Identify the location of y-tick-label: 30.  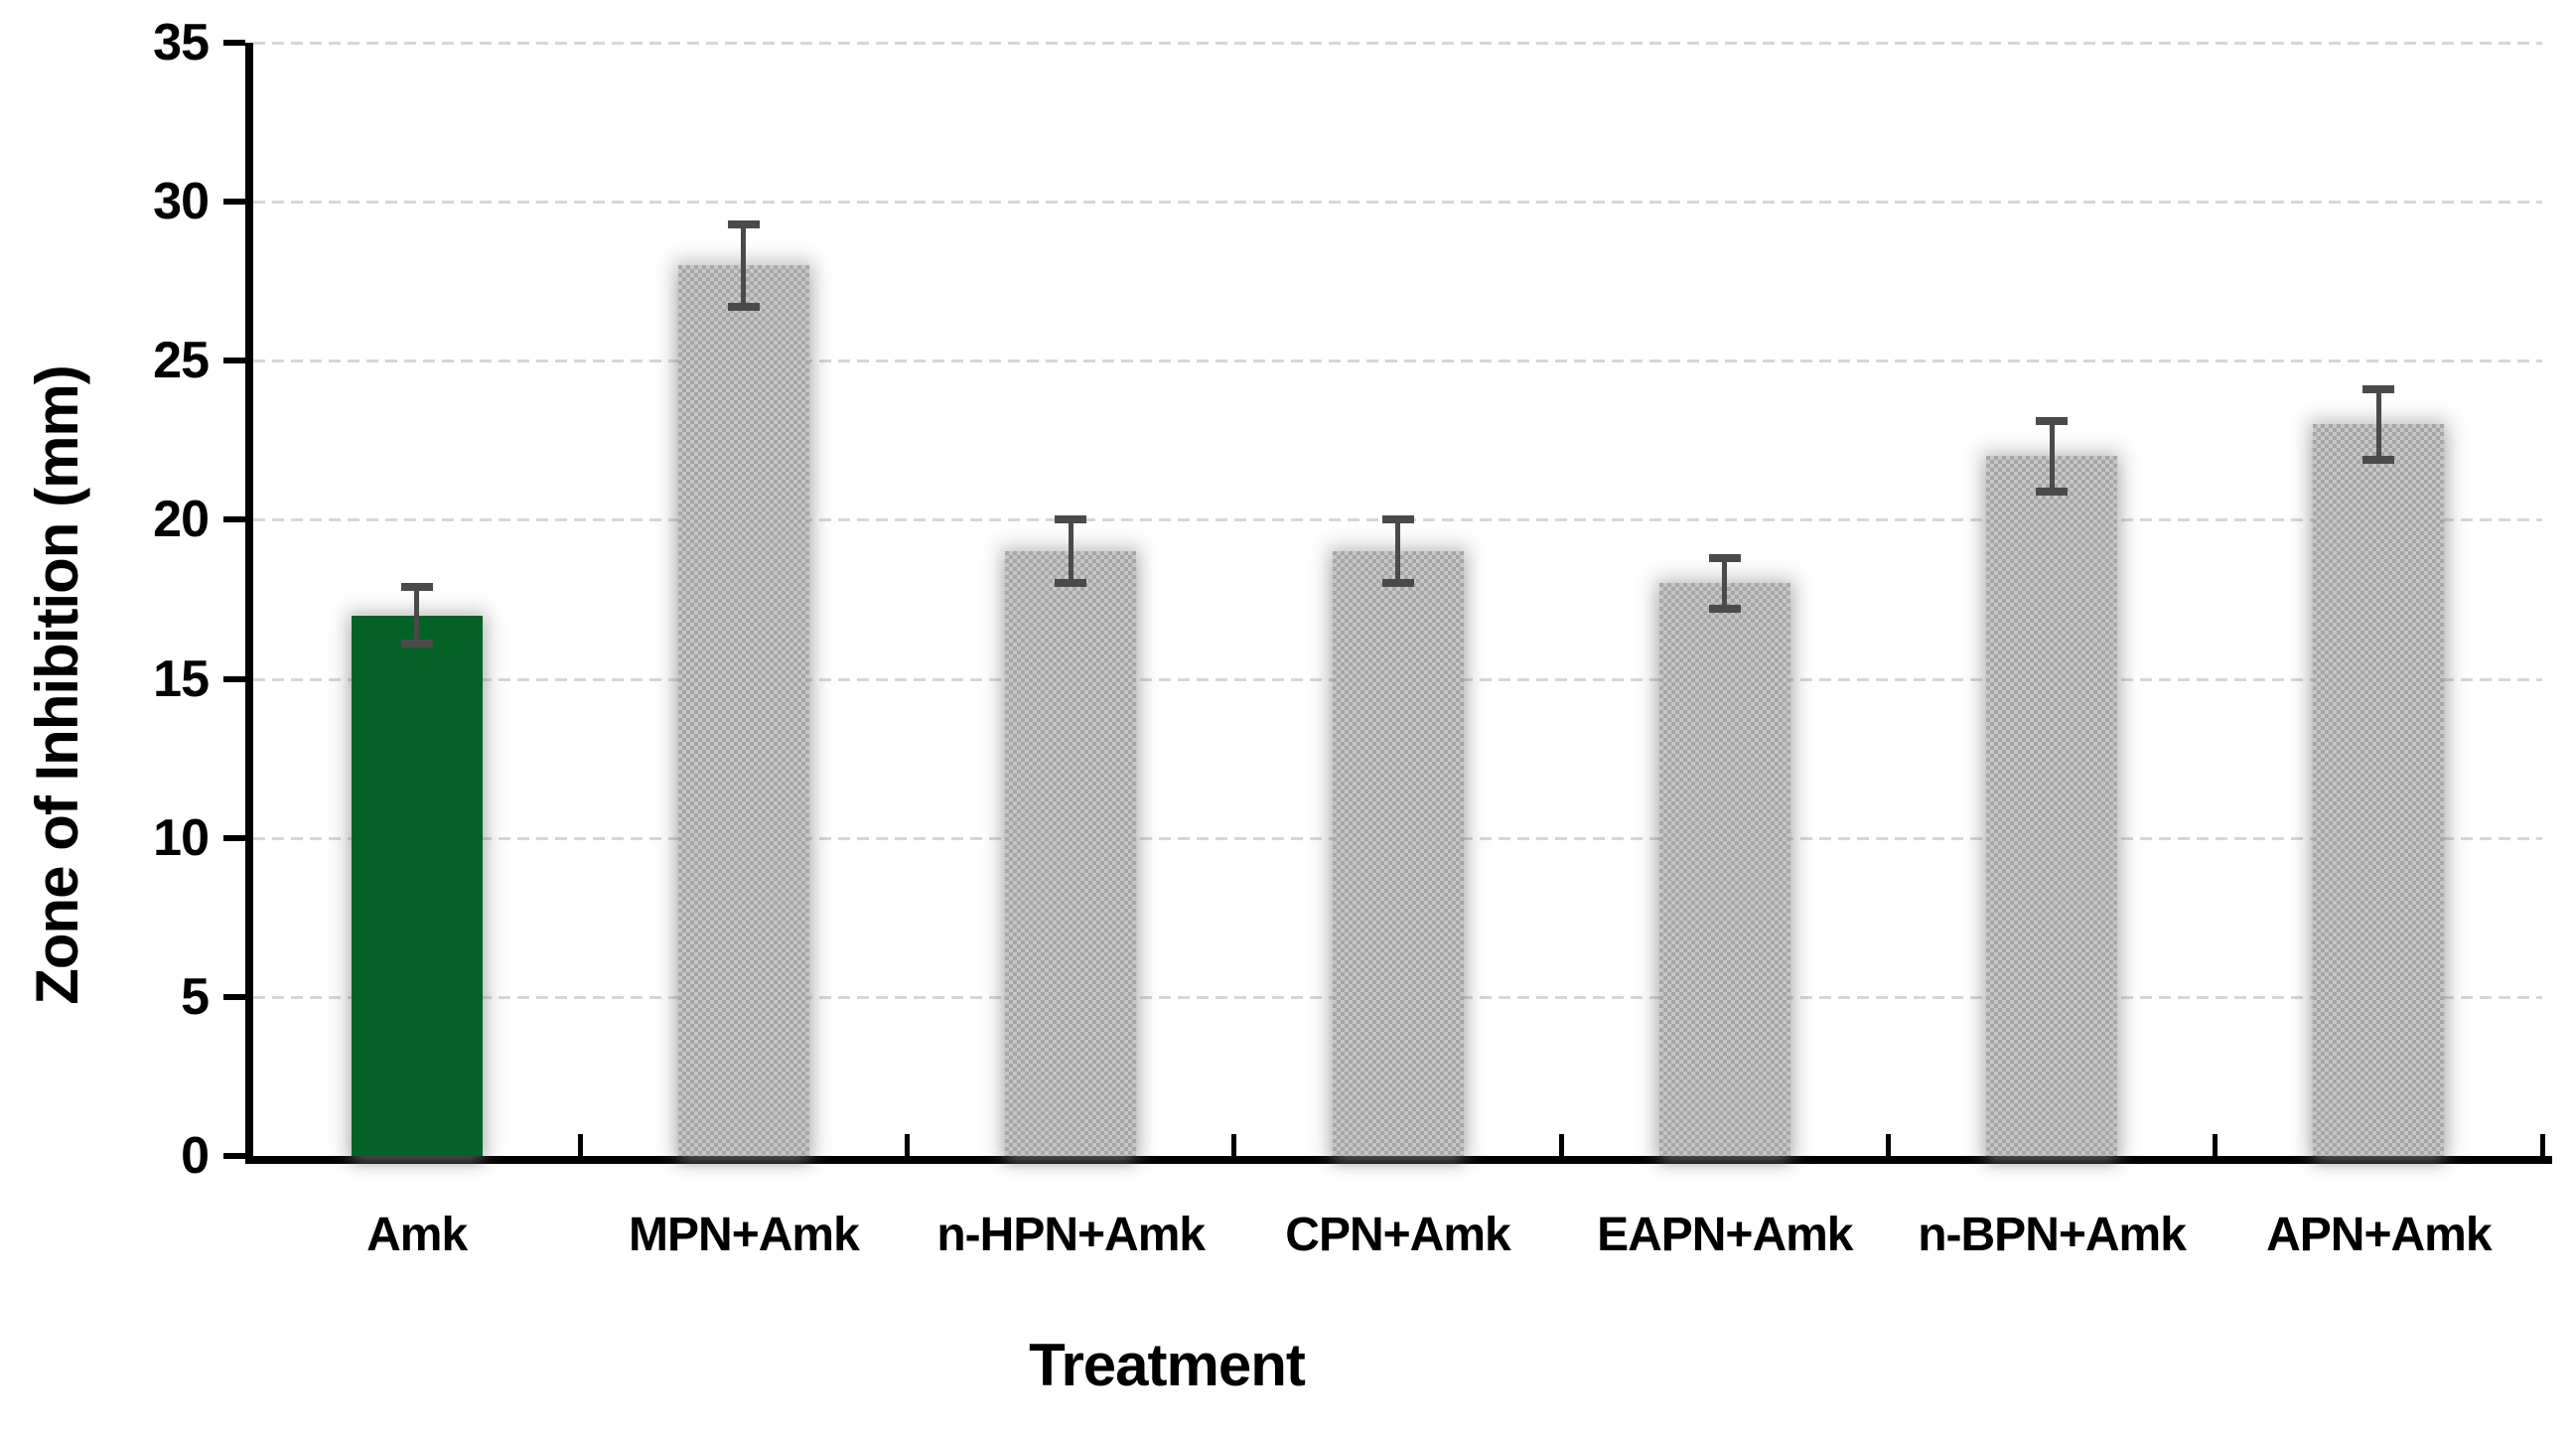
(181, 202).